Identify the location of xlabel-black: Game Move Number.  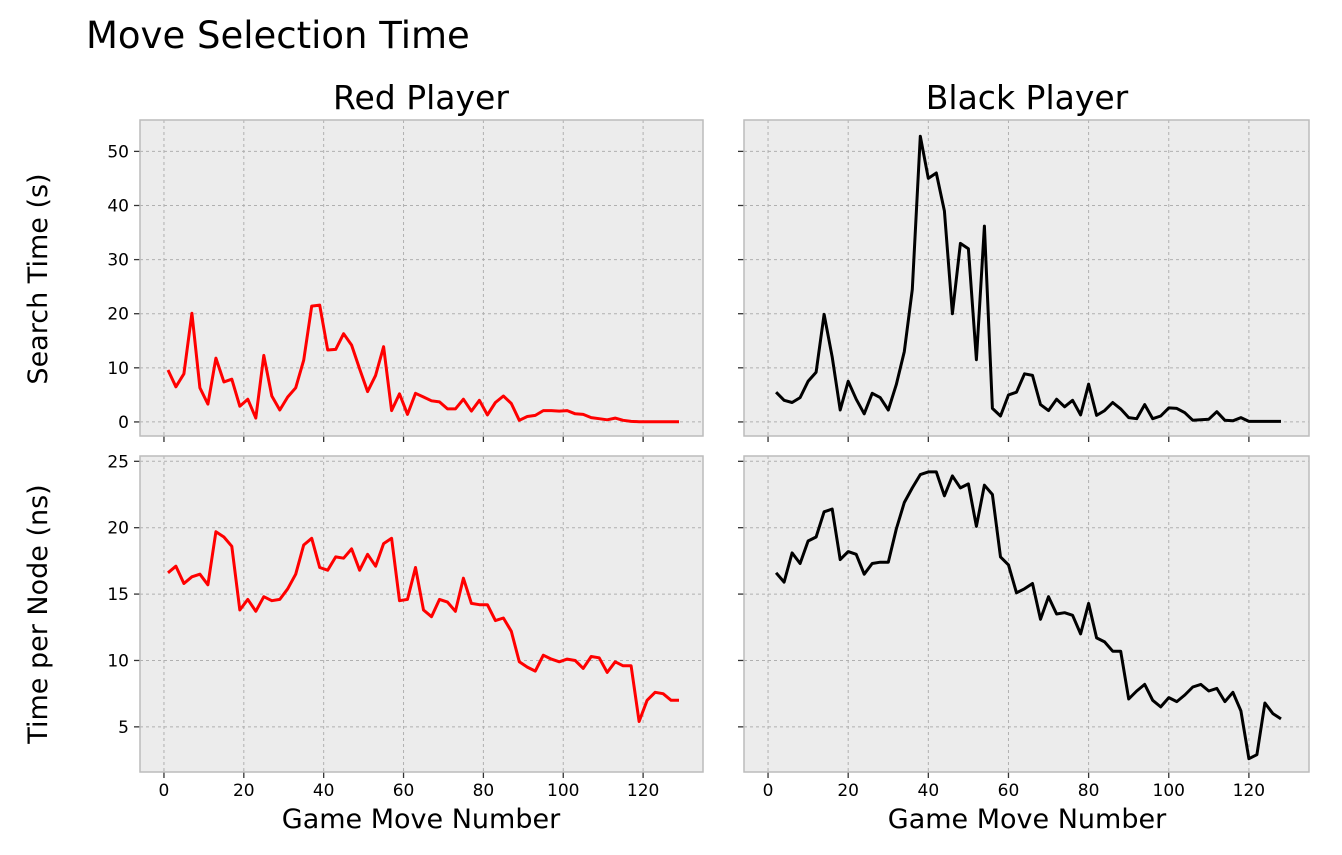
(1027, 819).